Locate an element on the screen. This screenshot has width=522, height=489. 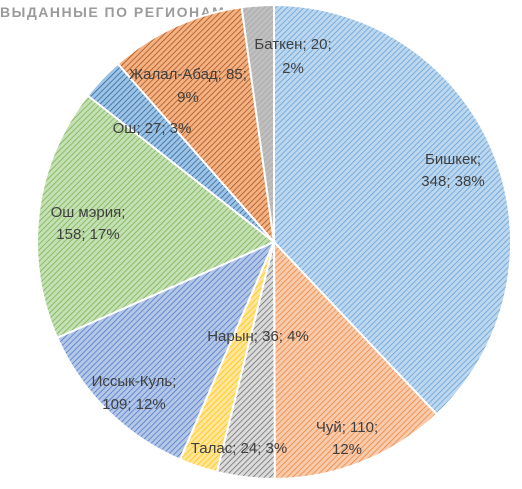
slice-label-4: Талас; 24; 3% is located at coordinates (239, 448).